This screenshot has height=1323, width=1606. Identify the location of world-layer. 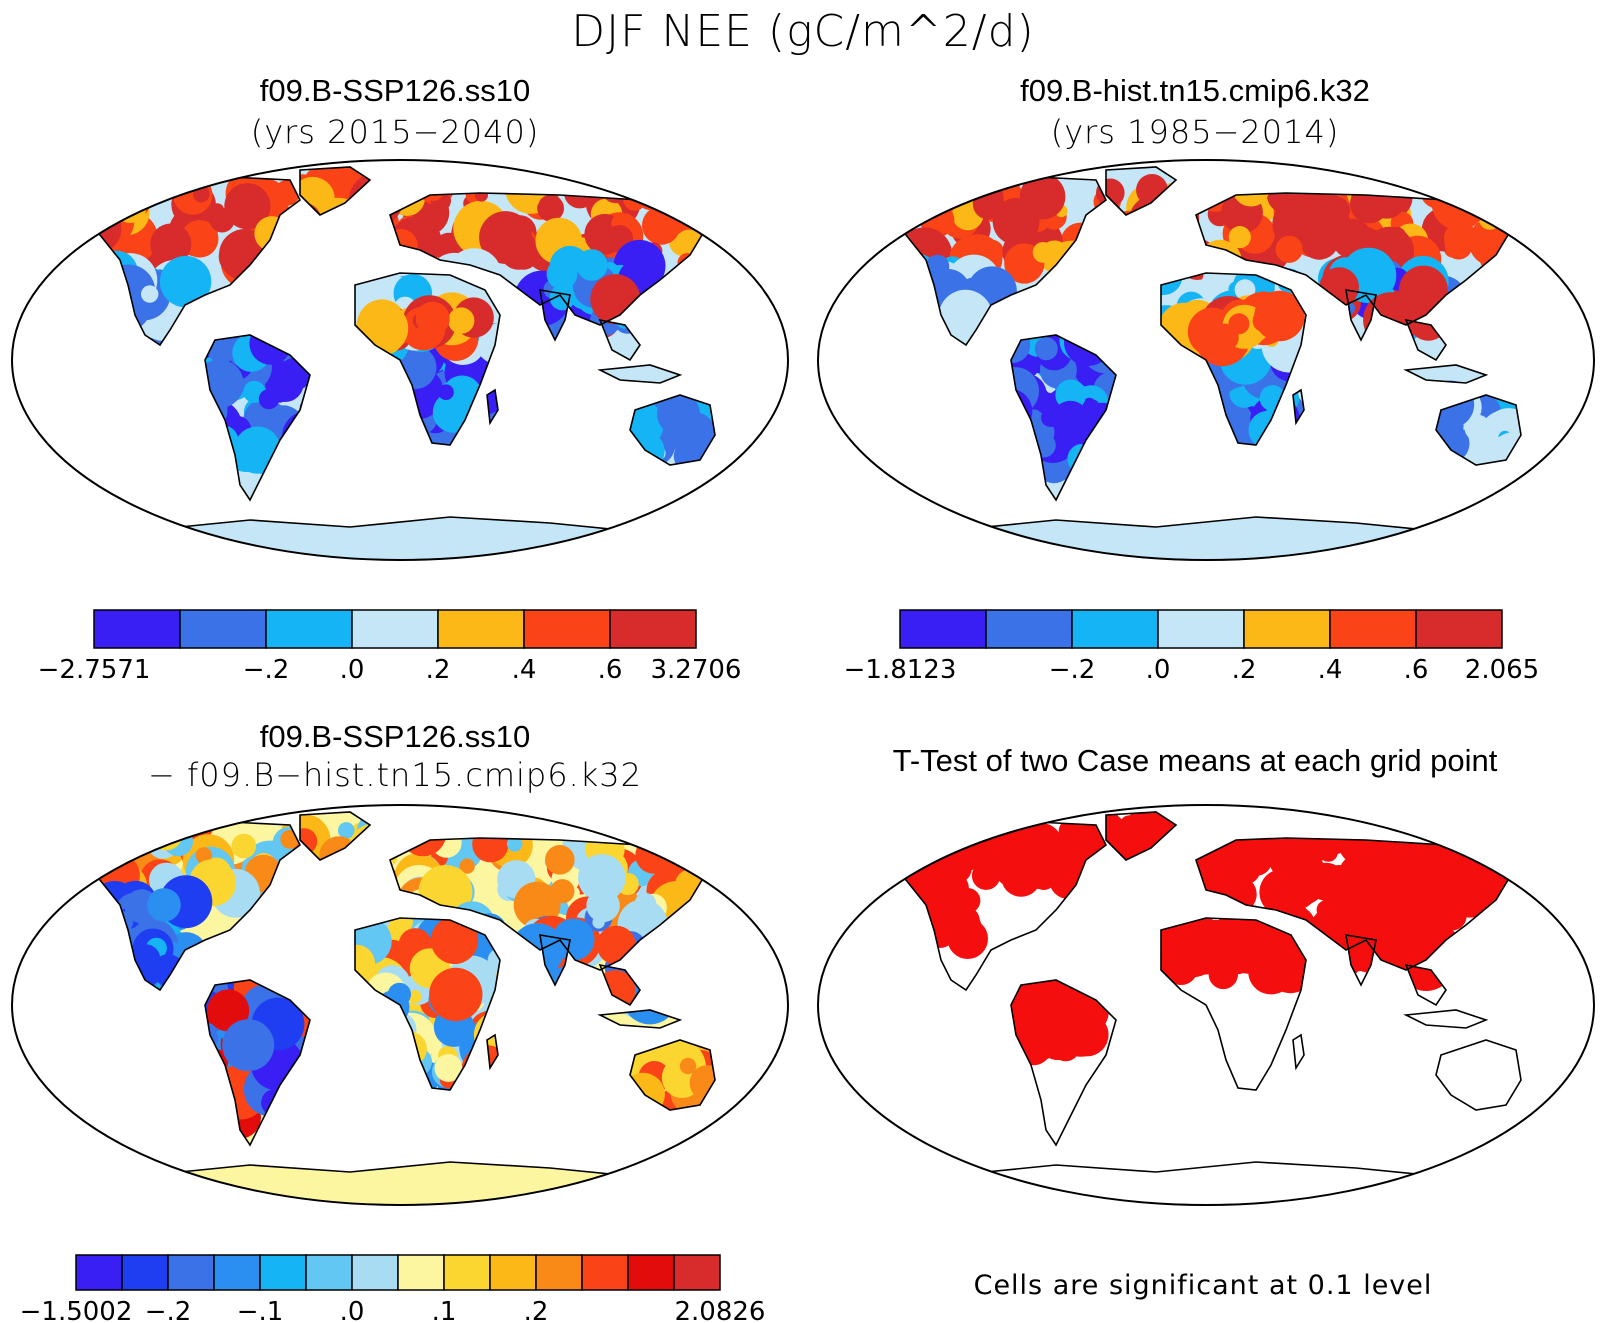
(400, 360).